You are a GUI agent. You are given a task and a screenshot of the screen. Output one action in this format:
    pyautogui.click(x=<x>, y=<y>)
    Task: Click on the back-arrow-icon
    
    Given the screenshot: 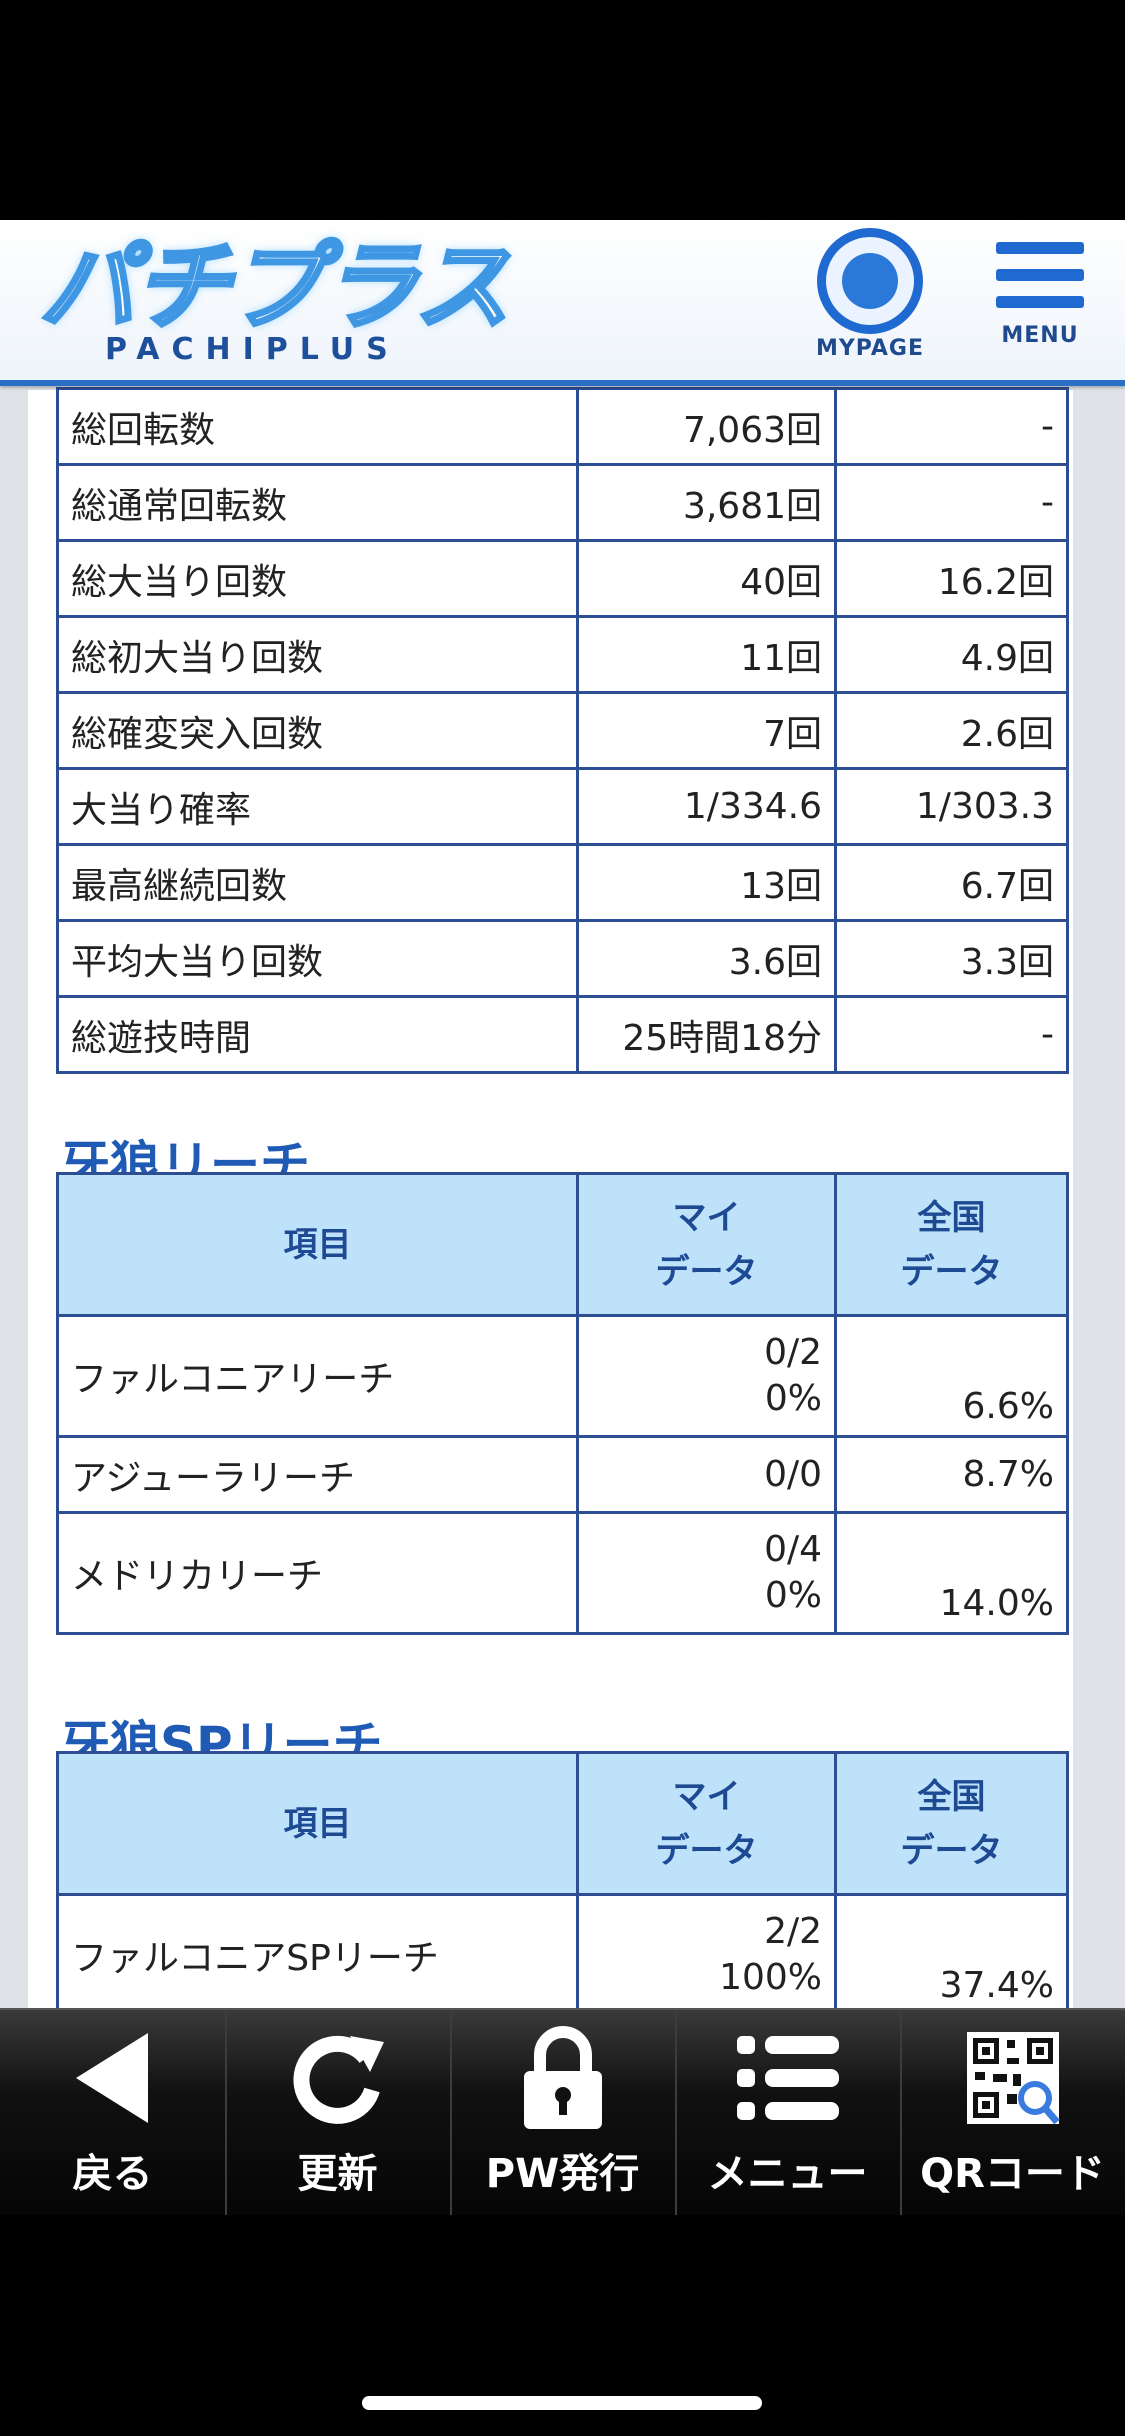 What is the action you would take?
    pyautogui.click(x=112, y=2077)
    